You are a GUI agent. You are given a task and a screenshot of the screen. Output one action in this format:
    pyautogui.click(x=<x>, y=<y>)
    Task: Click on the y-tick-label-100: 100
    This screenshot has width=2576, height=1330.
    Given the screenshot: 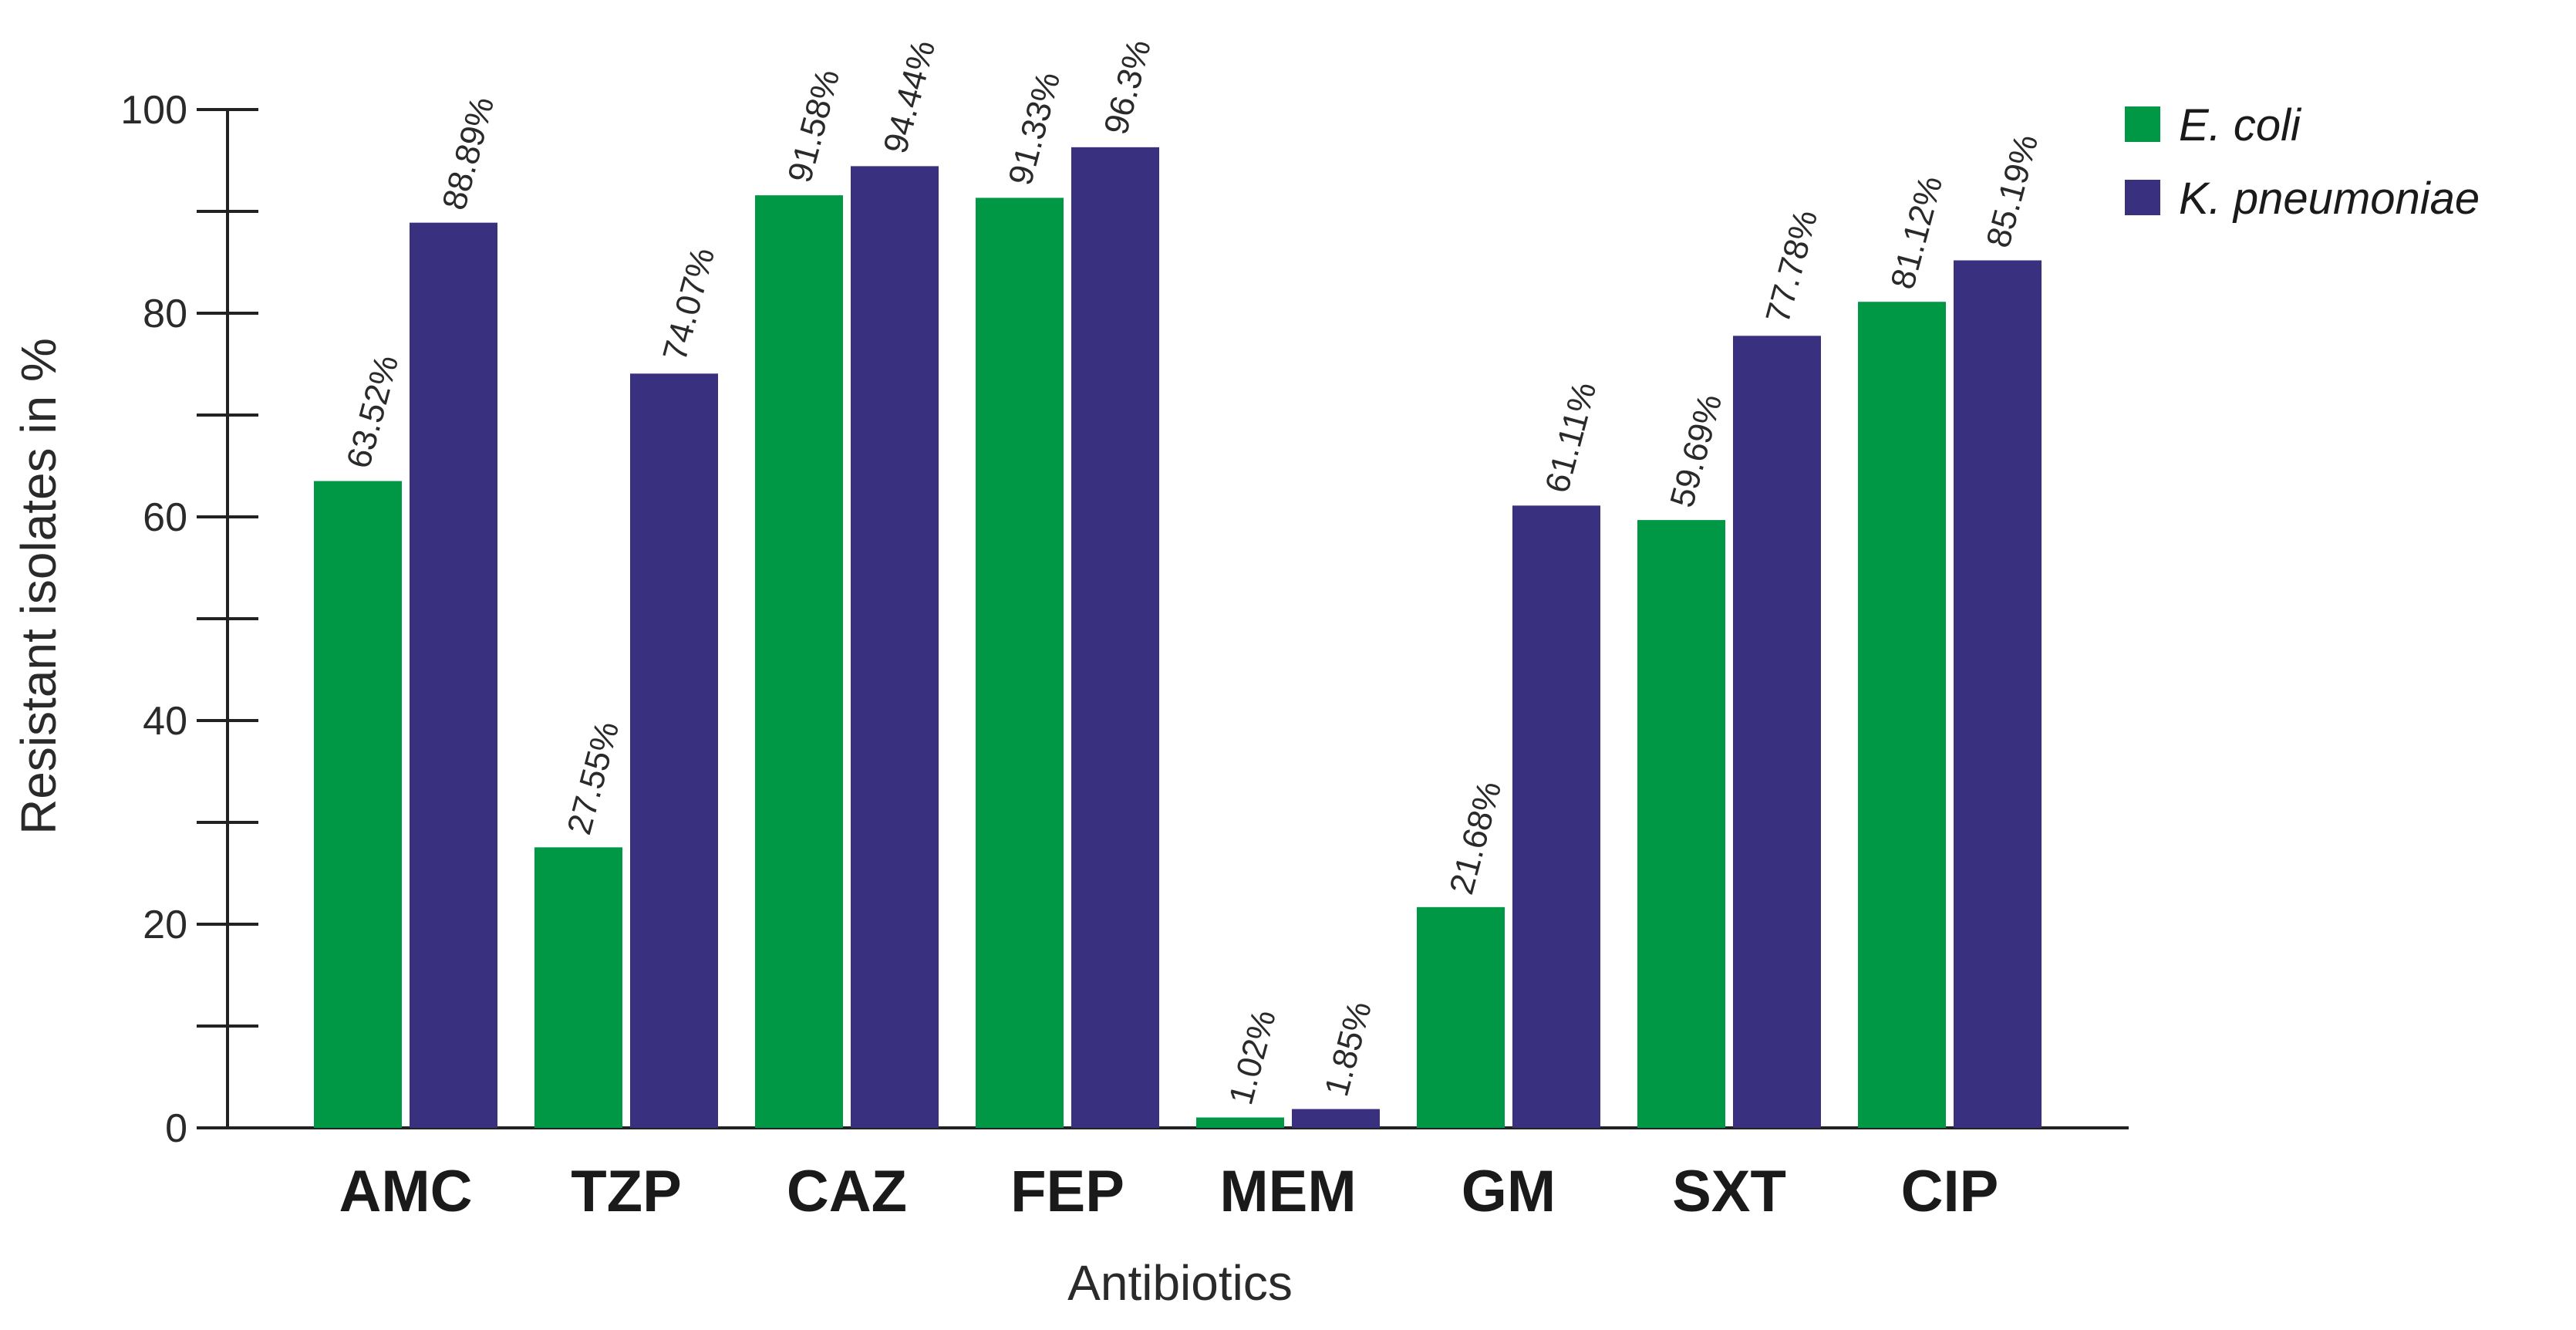 What is the action you would take?
    pyautogui.click(x=153, y=110)
    